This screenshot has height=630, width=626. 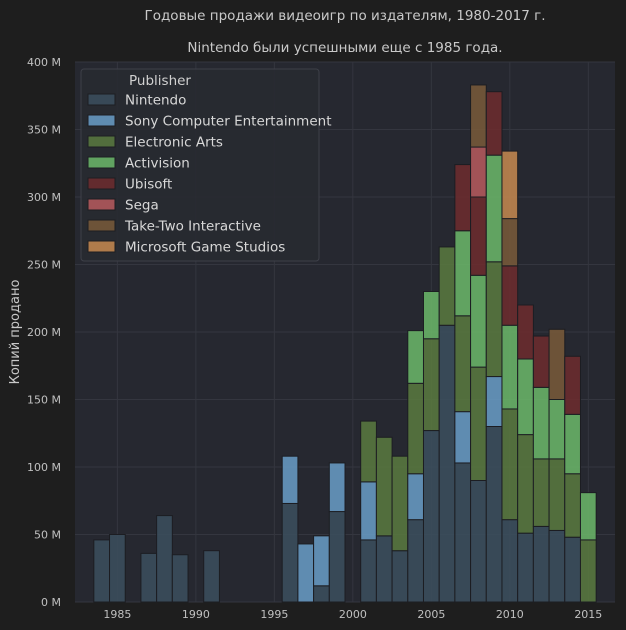 What do you see at coordinates (44, 467) in the screenshot?
I see `y-tick-label: 100 M` at bounding box center [44, 467].